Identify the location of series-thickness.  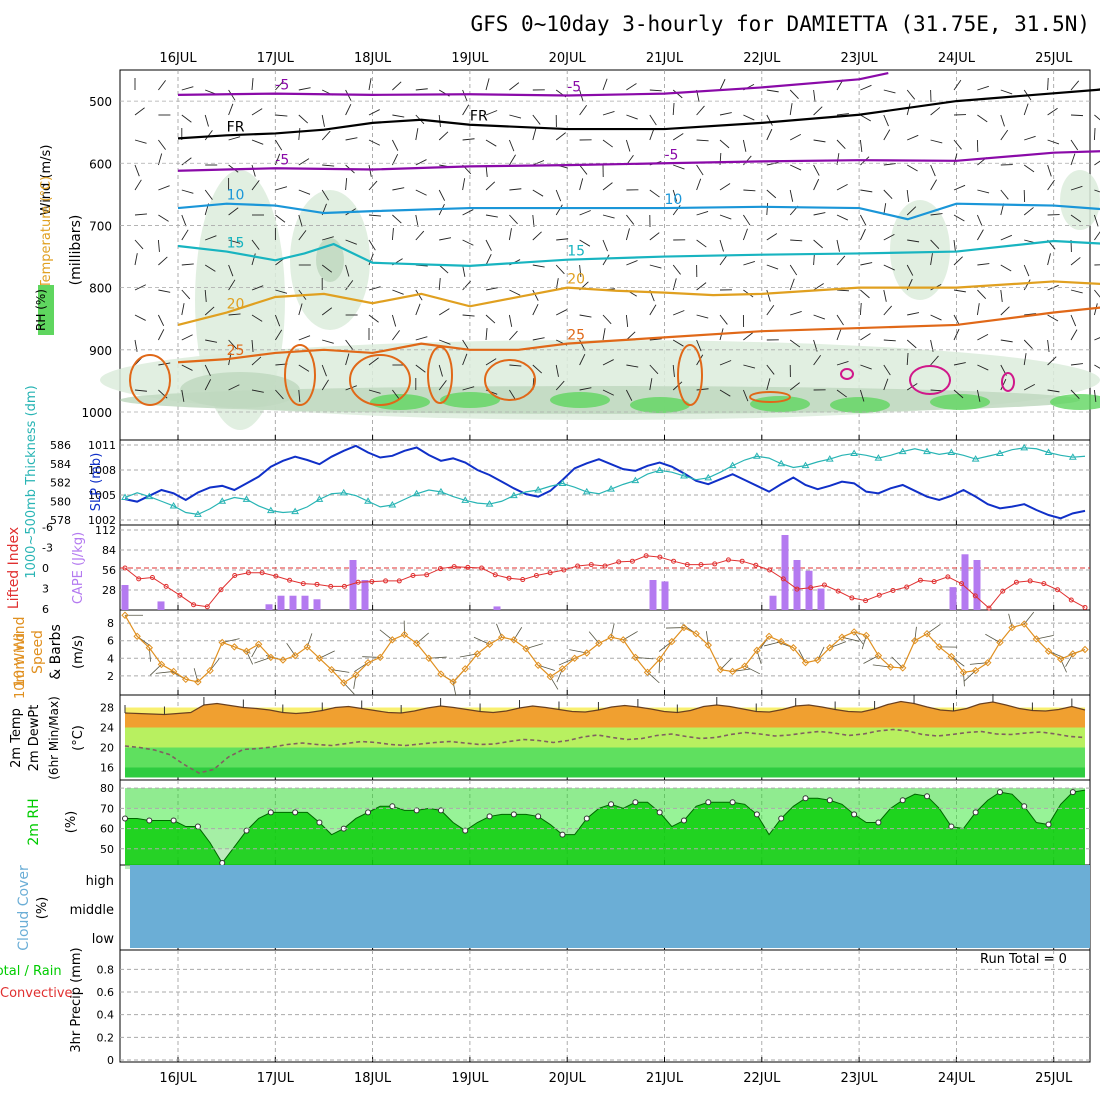
(605, 481).